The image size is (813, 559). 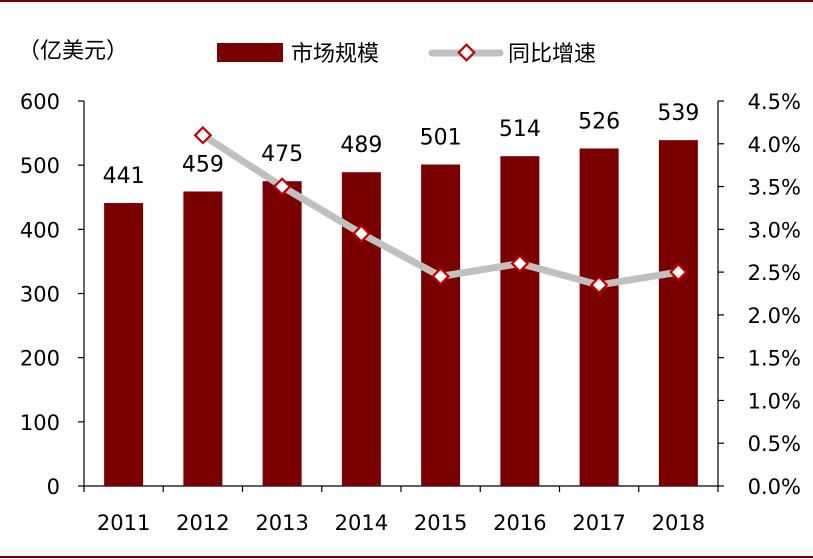 What do you see at coordinates (40, 295) in the screenshot?
I see `left-tick-label: 300` at bounding box center [40, 295].